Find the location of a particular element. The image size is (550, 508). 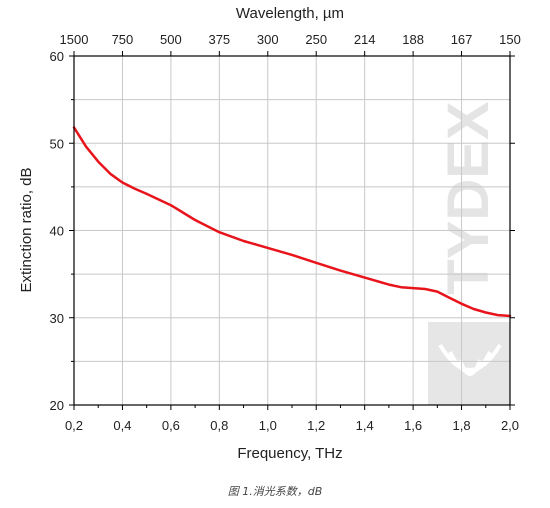

x-tick-label: 0,8 is located at coordinates (219, 425).